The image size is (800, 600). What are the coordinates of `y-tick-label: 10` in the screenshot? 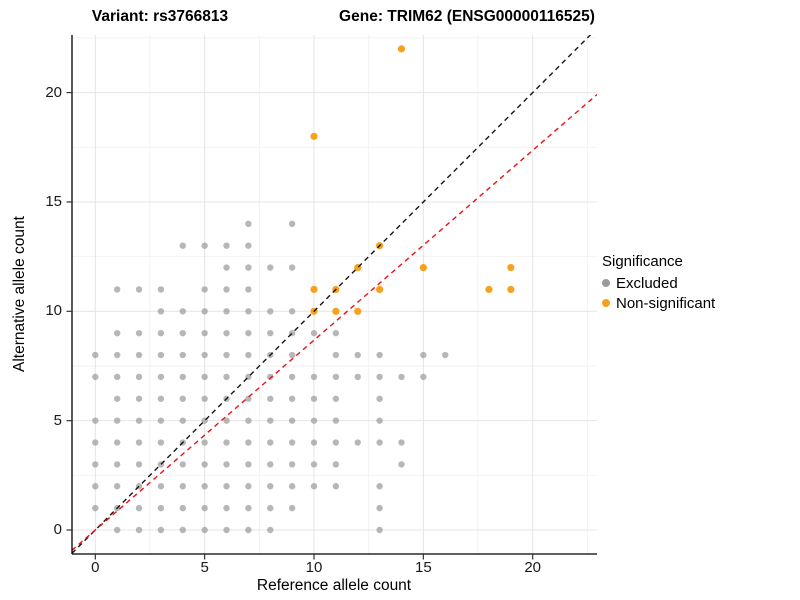 It's located at (53, 311).